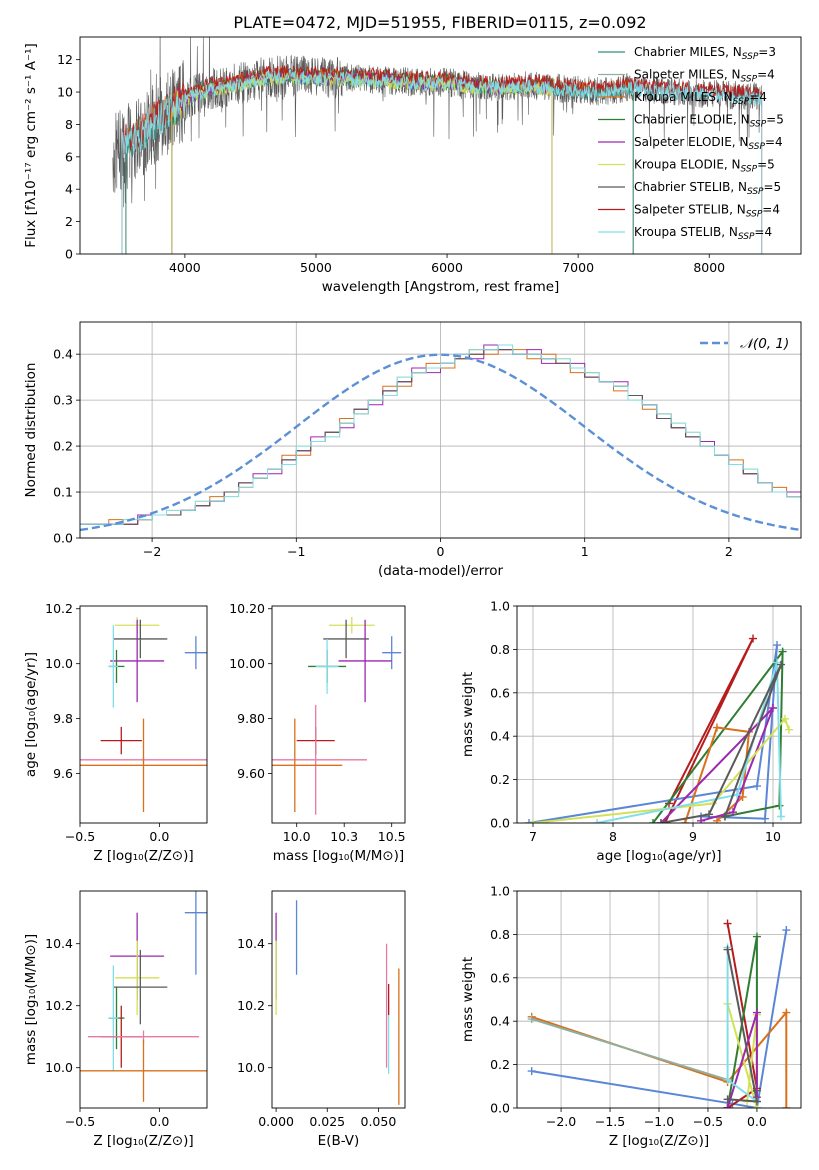 This screenshot has width=819, height=1170. What do you see at coordinates (31, 145) in the screenshot?
I see `y-axis-label: Flux [fλ10⁻¹⁷ erg cm⁻² s⁻¹ A⁻¹]` at bounding box center [31, 145].